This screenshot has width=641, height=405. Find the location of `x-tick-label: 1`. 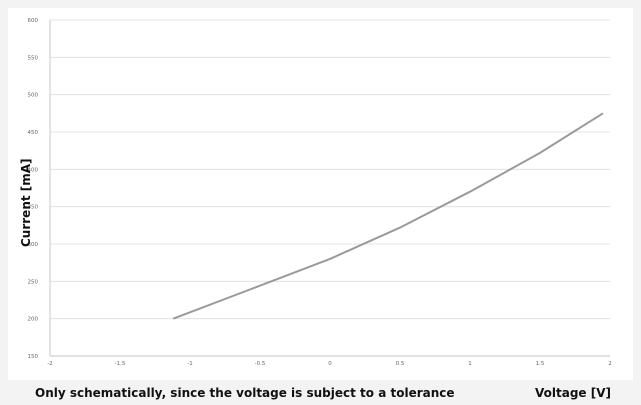

x-tick-label: 1 is located at coordinates (470, 364).